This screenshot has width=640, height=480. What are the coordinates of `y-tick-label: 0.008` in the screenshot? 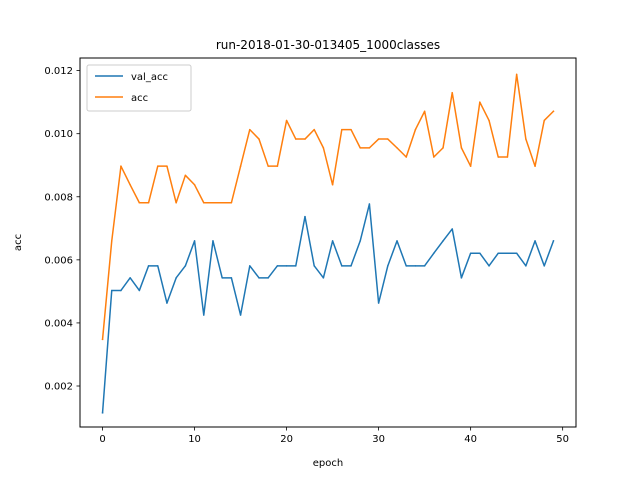 It's located at (58, 197).